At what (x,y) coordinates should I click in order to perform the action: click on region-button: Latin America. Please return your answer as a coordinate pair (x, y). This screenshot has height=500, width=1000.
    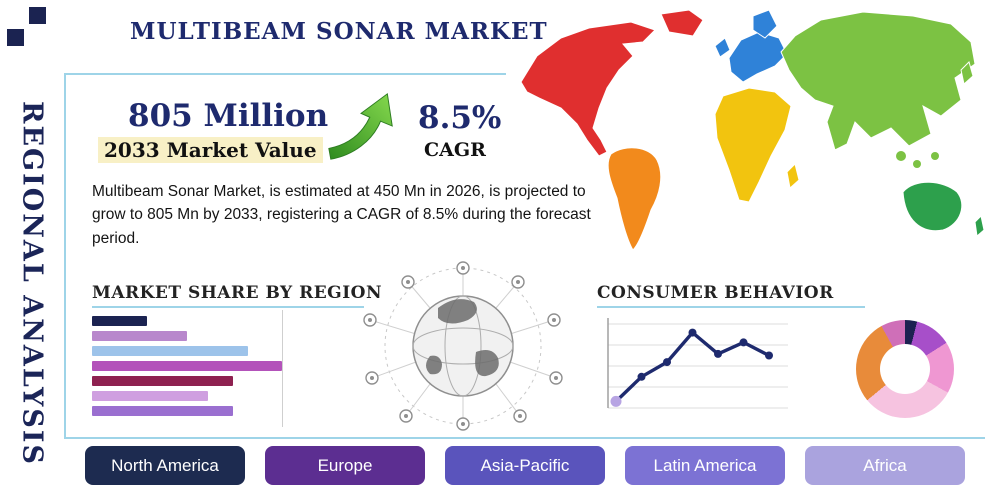
    Looking at the image, I should click on (705, 465).